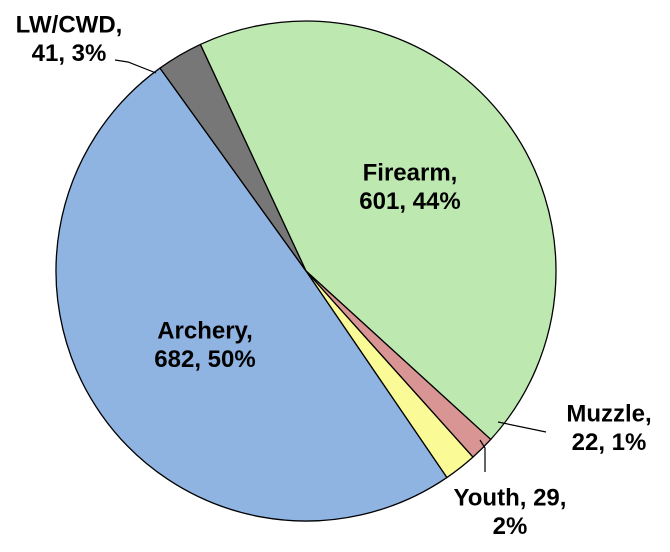 This screenshot has width=670, height=552. Describe the element at coordinates (409, 201) in the screenshot. I see `slice-label-line: 601, 44%` at that location.